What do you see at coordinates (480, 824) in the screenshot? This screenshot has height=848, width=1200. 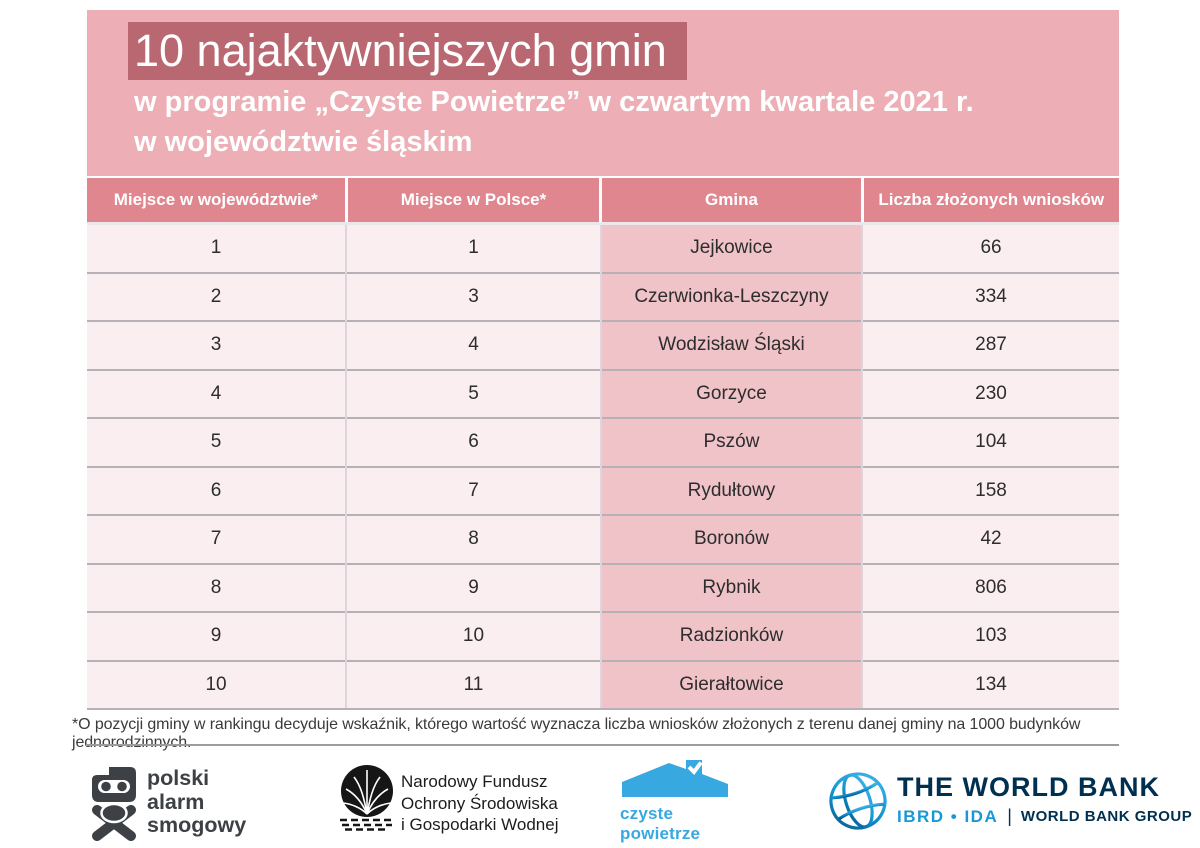 I see `nfosigw-logo-line: i Gospodarki Wodnej` at bounding box center [480, 824].